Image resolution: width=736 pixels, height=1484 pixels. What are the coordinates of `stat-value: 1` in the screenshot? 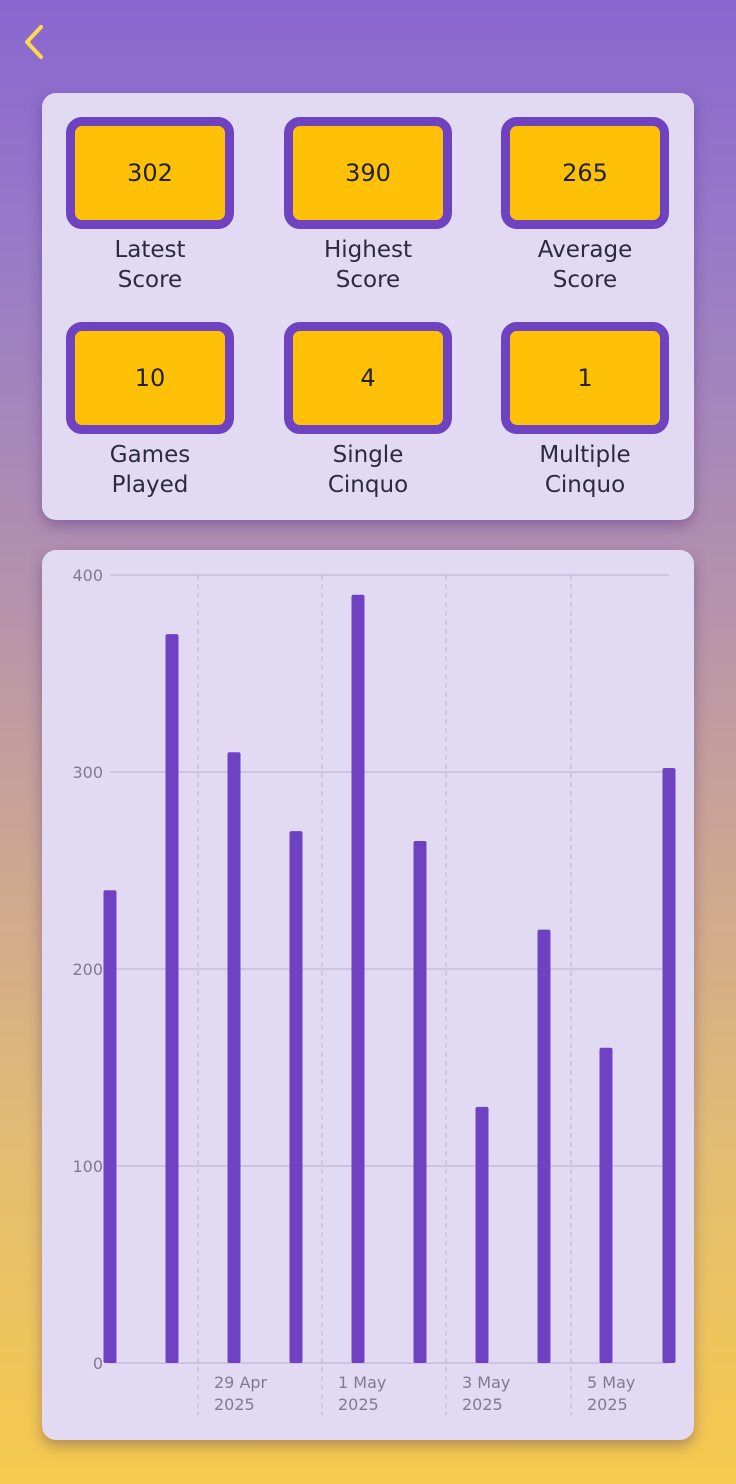 It's located at (585, 378).